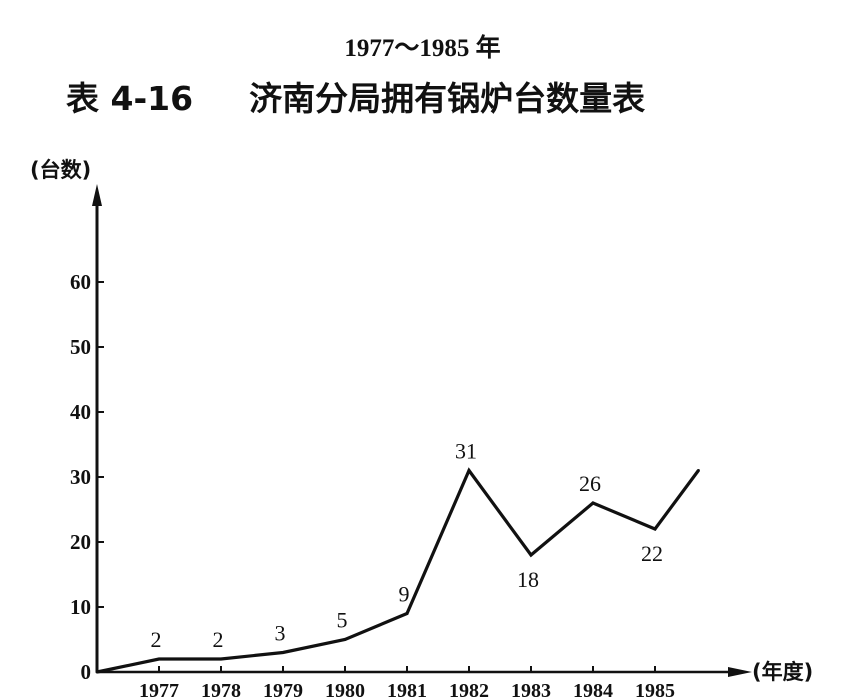 This screenshot has height=699, width=845. What do you see at coordinates (80, 477) in the screenshot?
I see `y-tick-label: 30` at bounding box center [80, 477].